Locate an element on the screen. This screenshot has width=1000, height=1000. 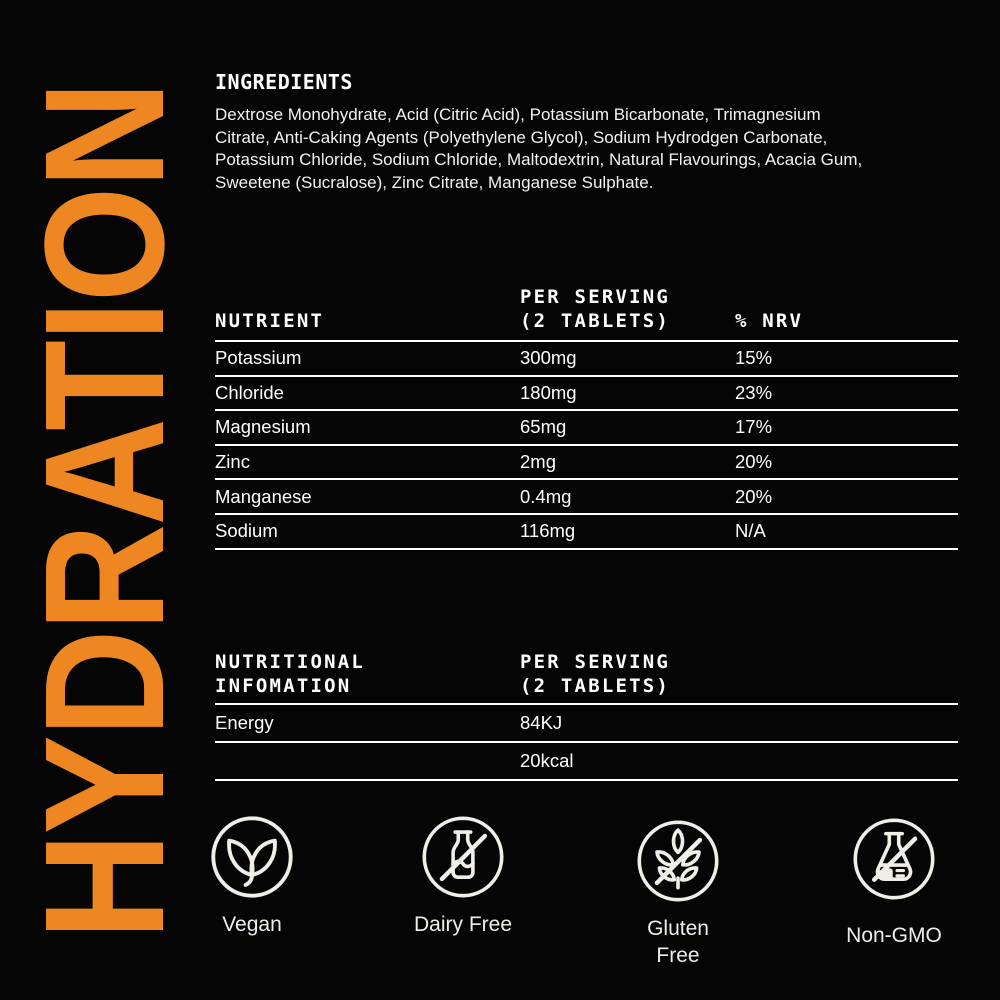
no-gluten-icon is located at coordinates (678, 861).